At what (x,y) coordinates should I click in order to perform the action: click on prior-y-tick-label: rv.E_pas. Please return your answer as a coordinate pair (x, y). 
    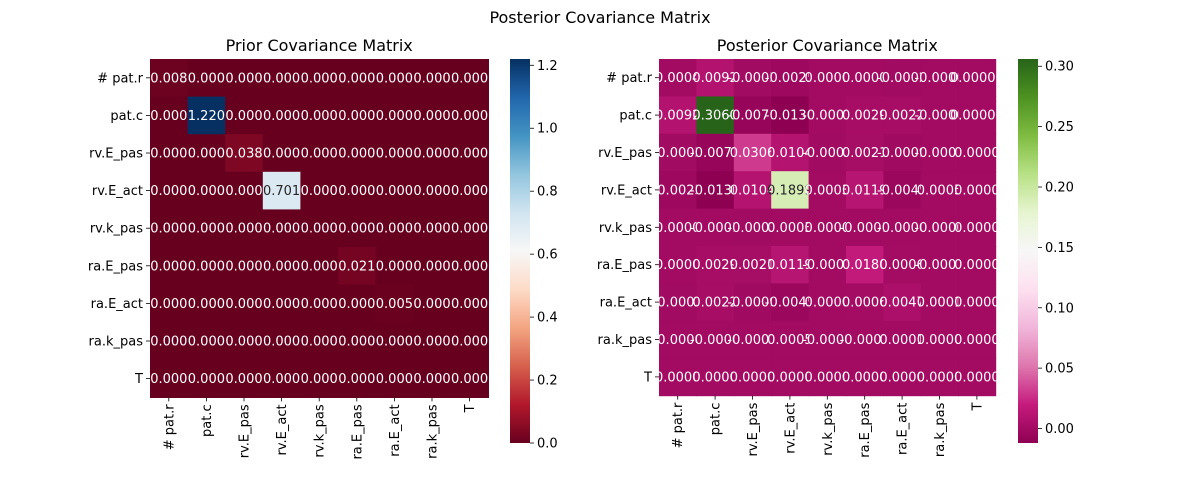
    Looking at the image, I should click on (116, 154).